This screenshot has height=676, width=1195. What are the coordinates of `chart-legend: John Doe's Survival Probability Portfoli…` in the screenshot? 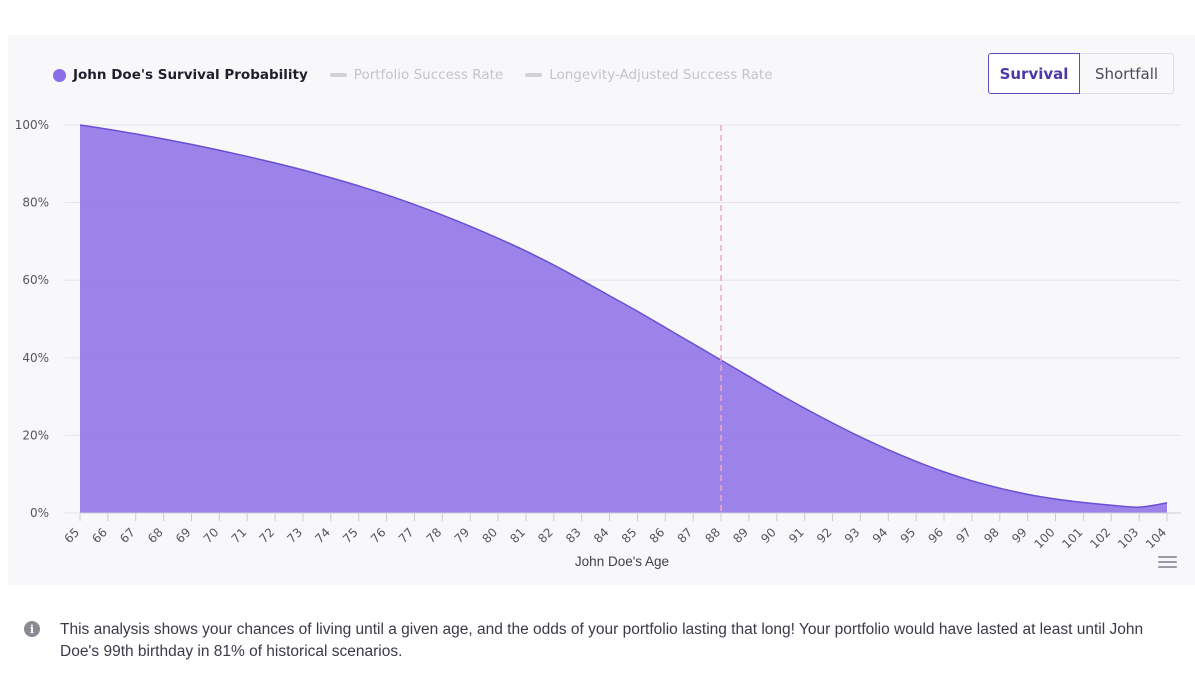 It's located at (413, 75).